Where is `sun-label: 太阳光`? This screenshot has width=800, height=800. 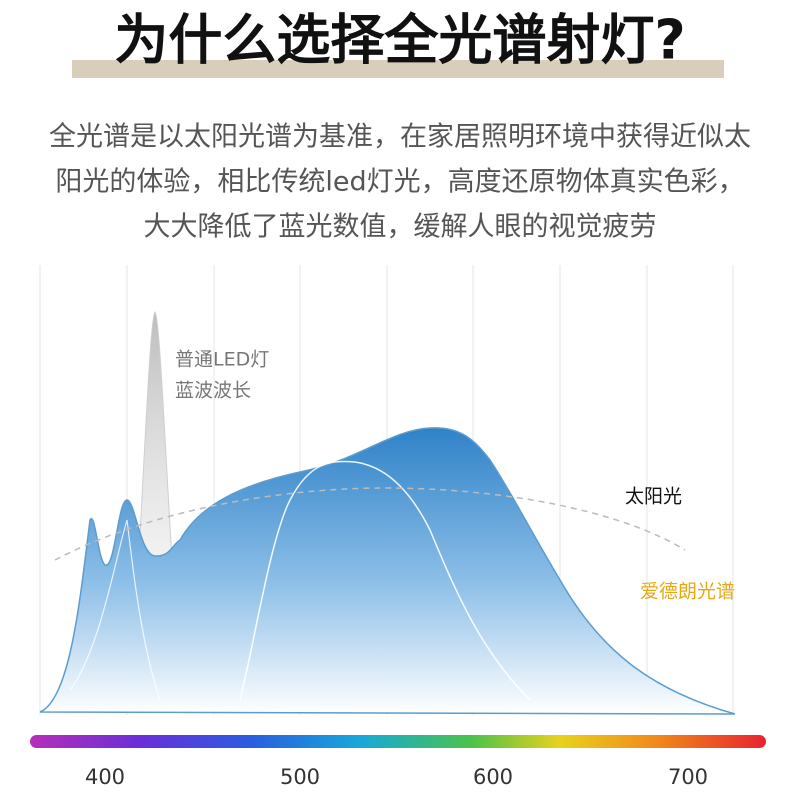
sun-label: 太阳光 is located at coordinates (653, 497).